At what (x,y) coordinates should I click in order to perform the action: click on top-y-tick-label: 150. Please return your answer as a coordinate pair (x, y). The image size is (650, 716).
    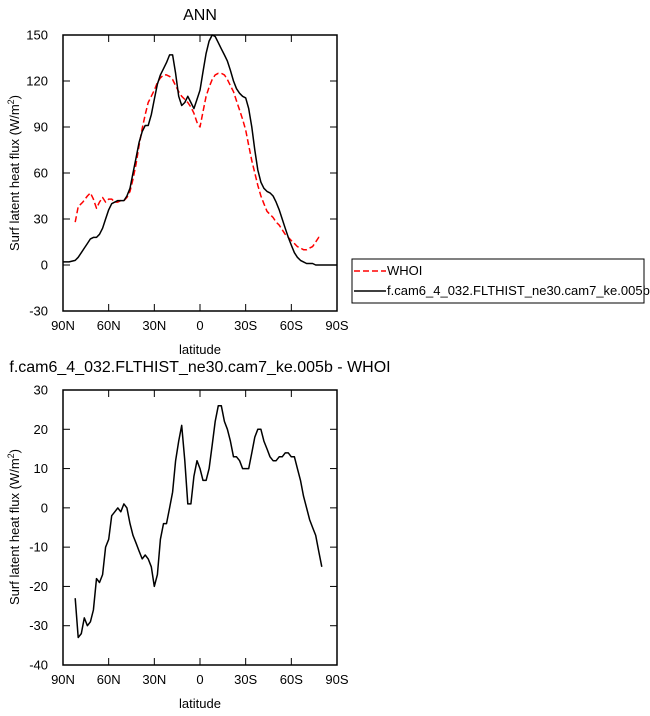
    Looking at the image, I should click on (37, 35).